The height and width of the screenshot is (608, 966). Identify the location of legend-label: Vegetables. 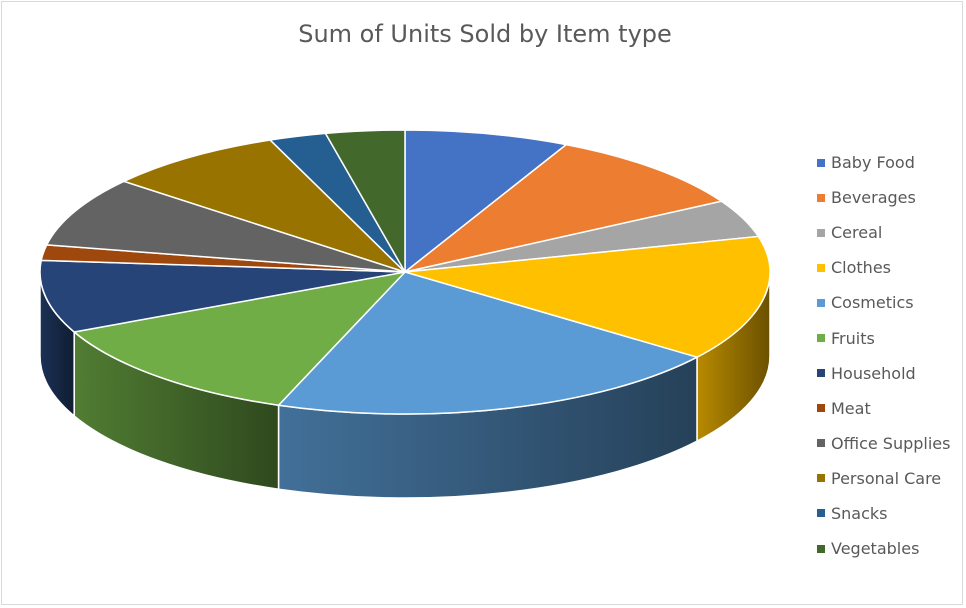
(875, 549).